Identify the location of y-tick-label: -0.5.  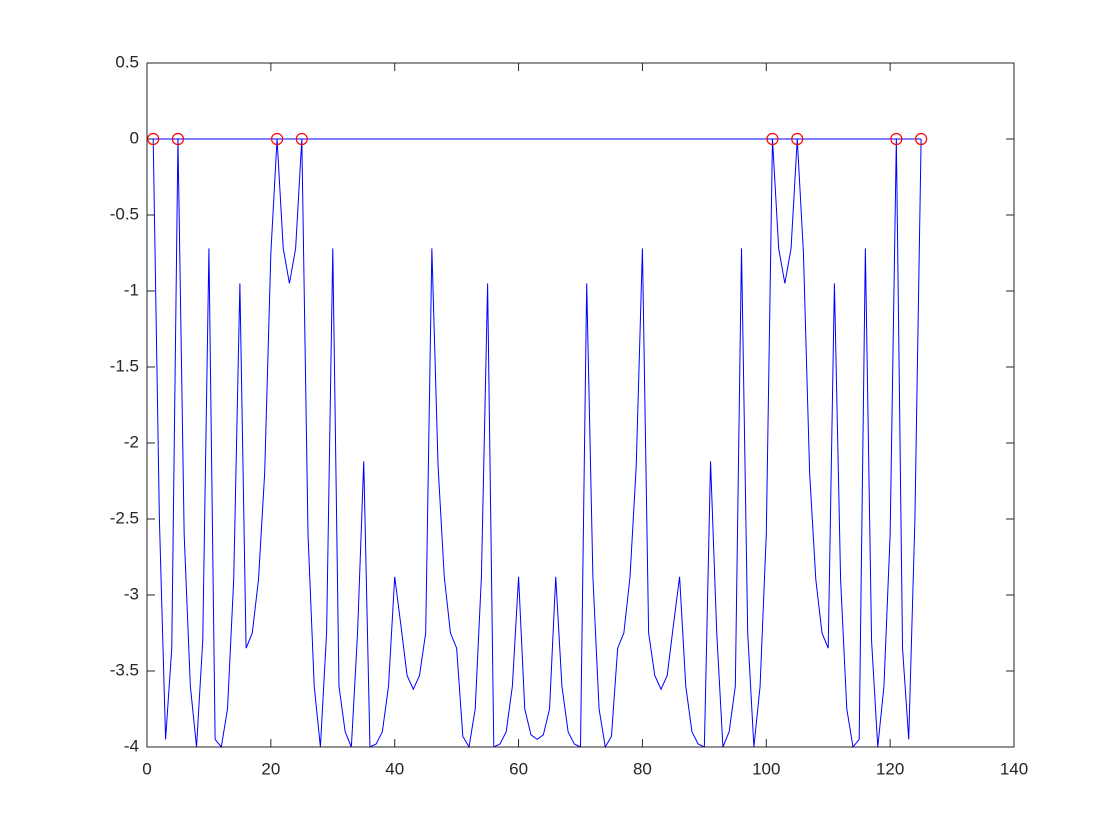
(124, 213).